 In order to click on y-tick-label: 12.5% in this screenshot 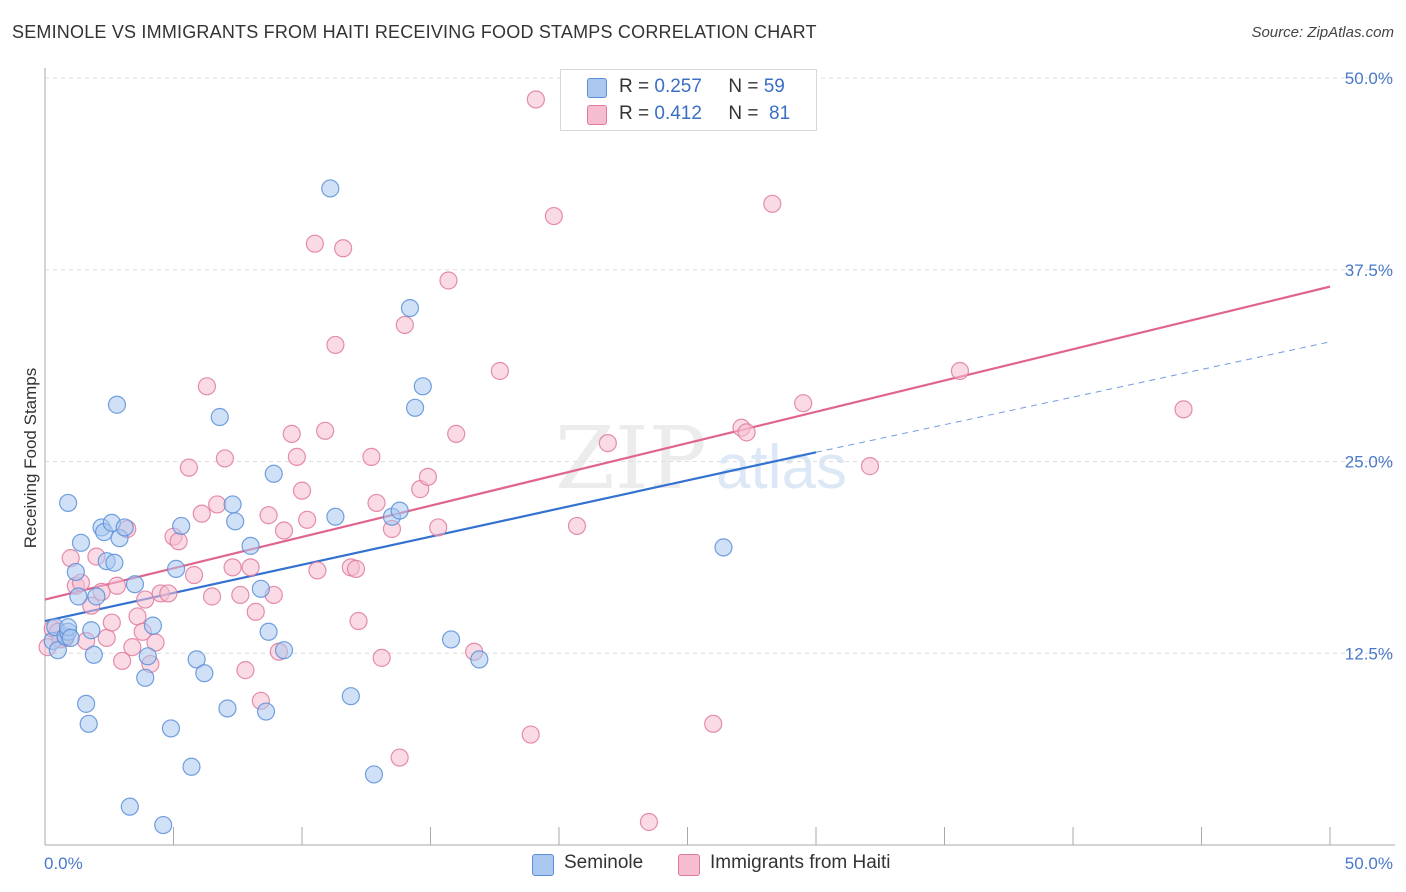, I will do `click(1369, 653)`.